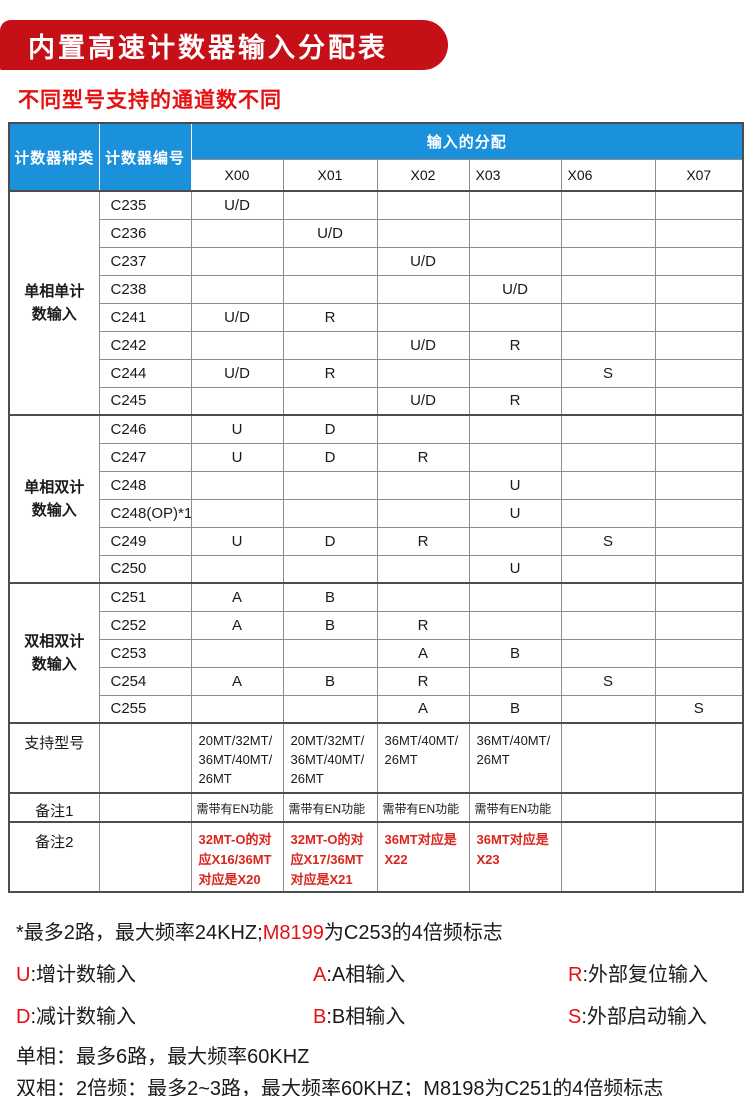 This screenshot has height=1096, width=750. Describe the element at coordinates (145, 401) in the screenshot. I see `counter-id: C245` at that location.